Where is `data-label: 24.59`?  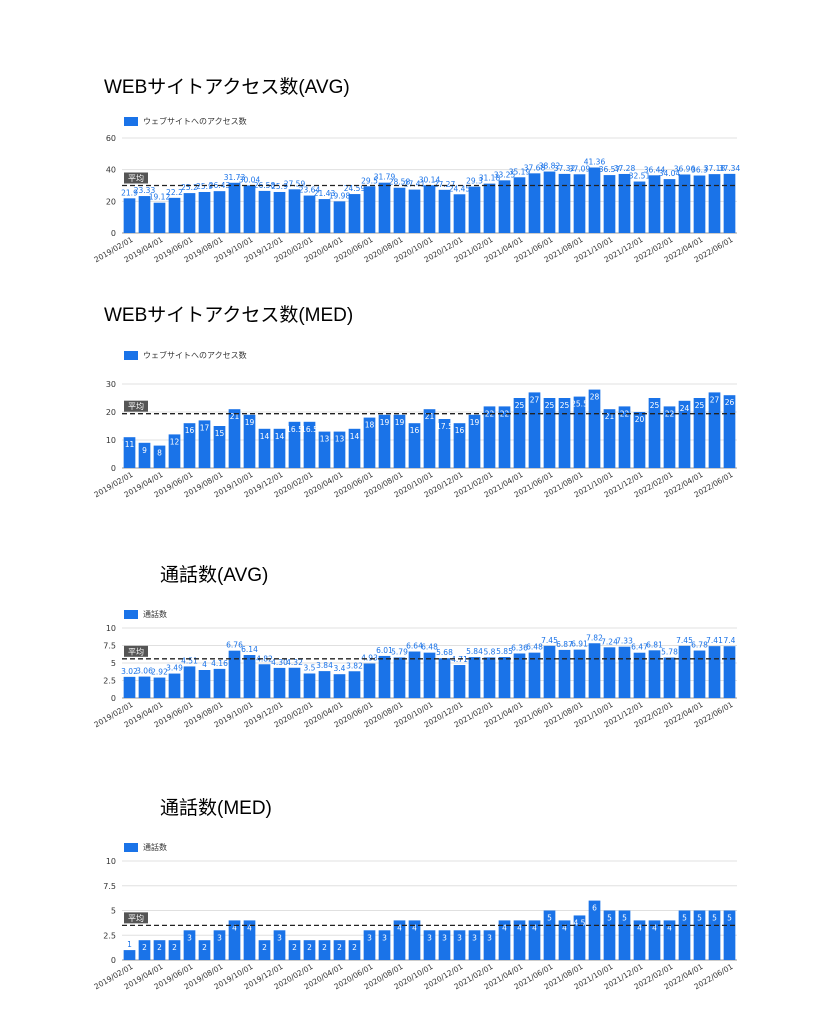
data-label: 24.59 is located at coordinates (355, 188).